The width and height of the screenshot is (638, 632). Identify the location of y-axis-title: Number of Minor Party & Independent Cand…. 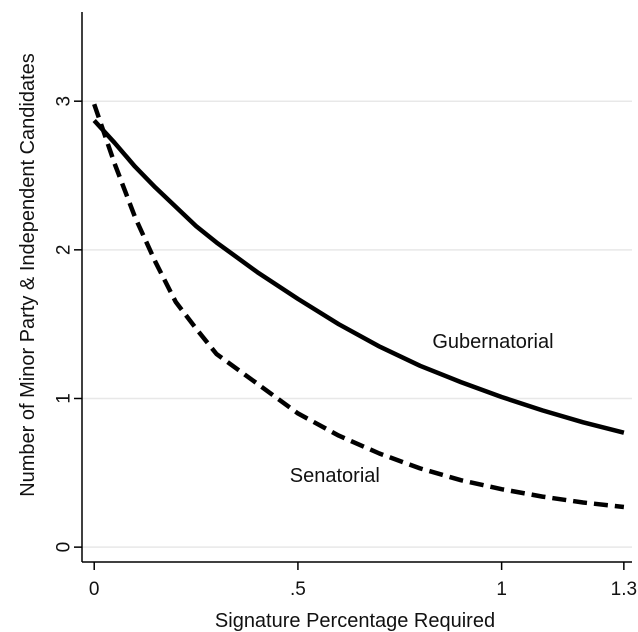
(28, 275).